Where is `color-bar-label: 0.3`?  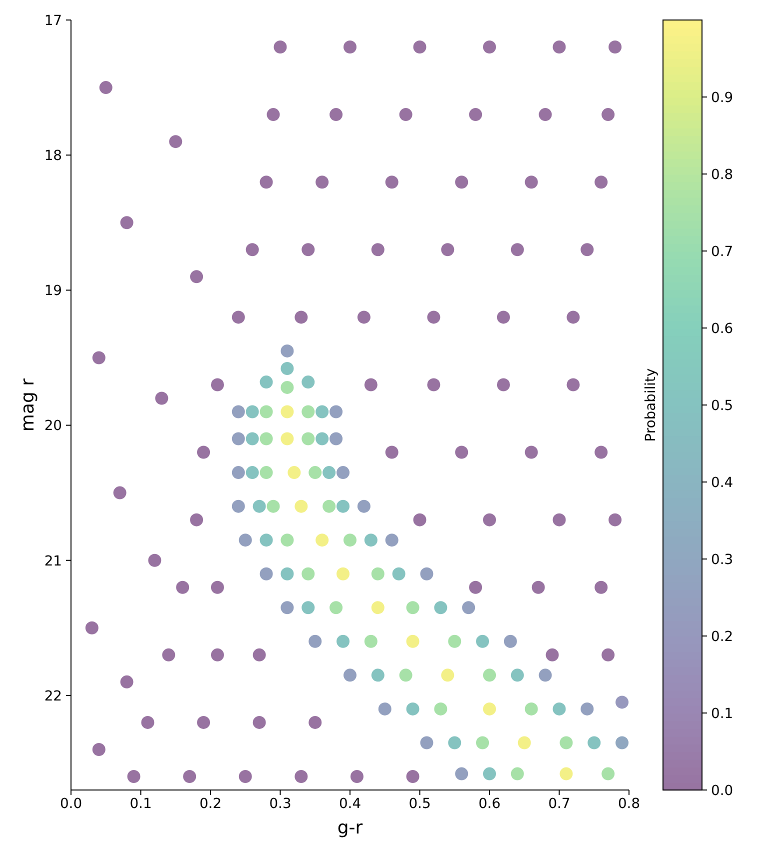
color-bar-label: 0.3 is located at coordinates (722, 560).